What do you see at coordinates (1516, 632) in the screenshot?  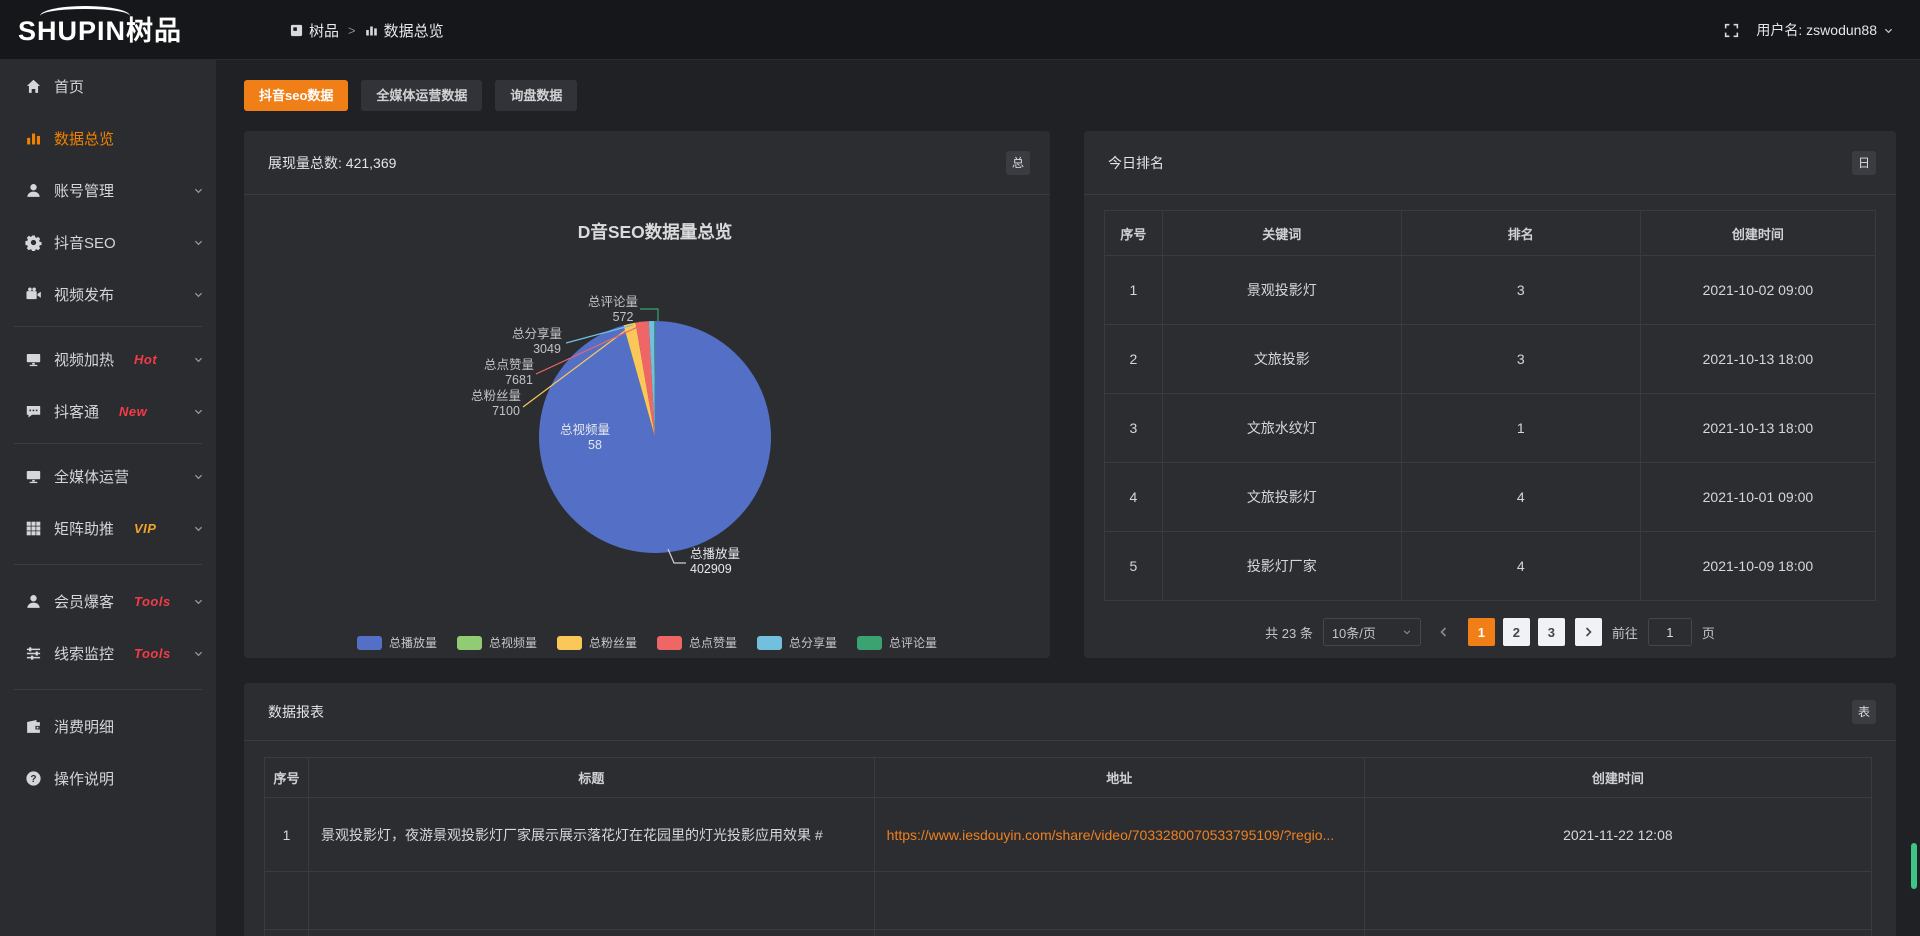 I see `page-button-2: 2` at bounding box center [1516, 632].